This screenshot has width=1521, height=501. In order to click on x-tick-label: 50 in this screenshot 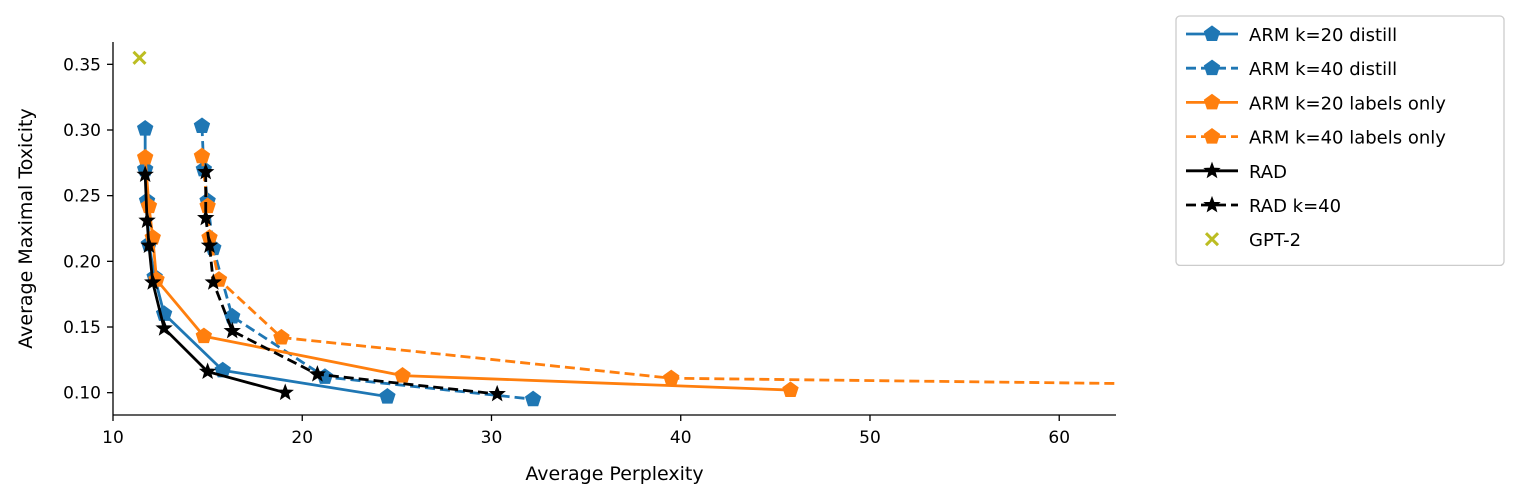, I will do `click(870, 438)`.